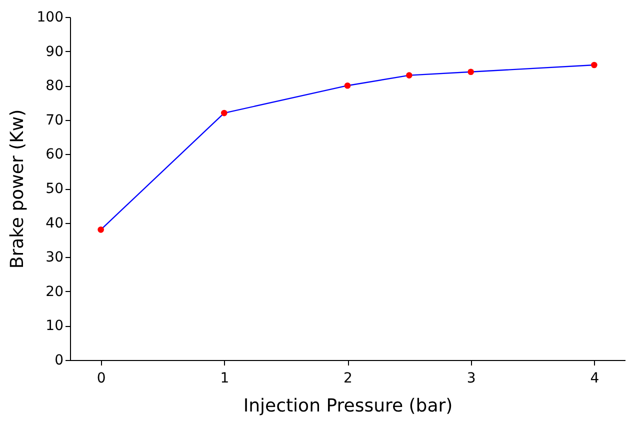 The height and width of the screenshot is (423, 627). I want to click on x-axis-title: Injection Pressure (bar), so click(348, 406).